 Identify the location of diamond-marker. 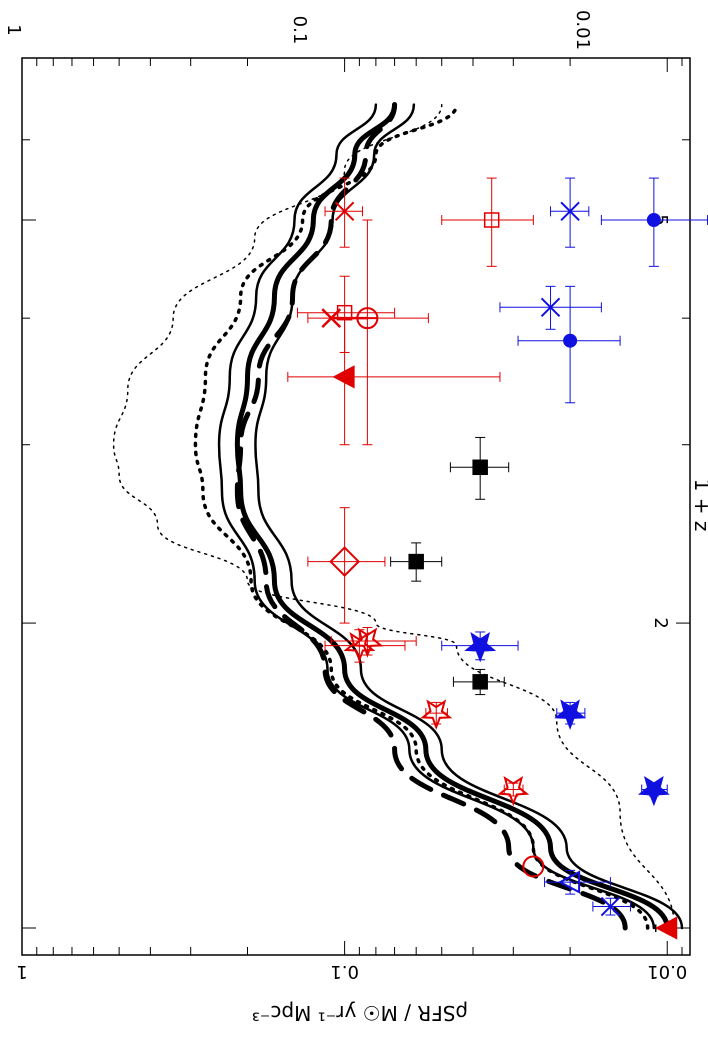
(345, 562).